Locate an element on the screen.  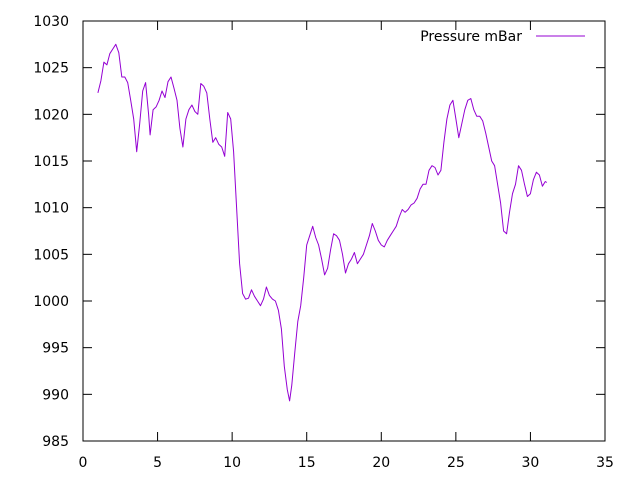
legend: Pressure mBar is located at coordinates (502, 37).